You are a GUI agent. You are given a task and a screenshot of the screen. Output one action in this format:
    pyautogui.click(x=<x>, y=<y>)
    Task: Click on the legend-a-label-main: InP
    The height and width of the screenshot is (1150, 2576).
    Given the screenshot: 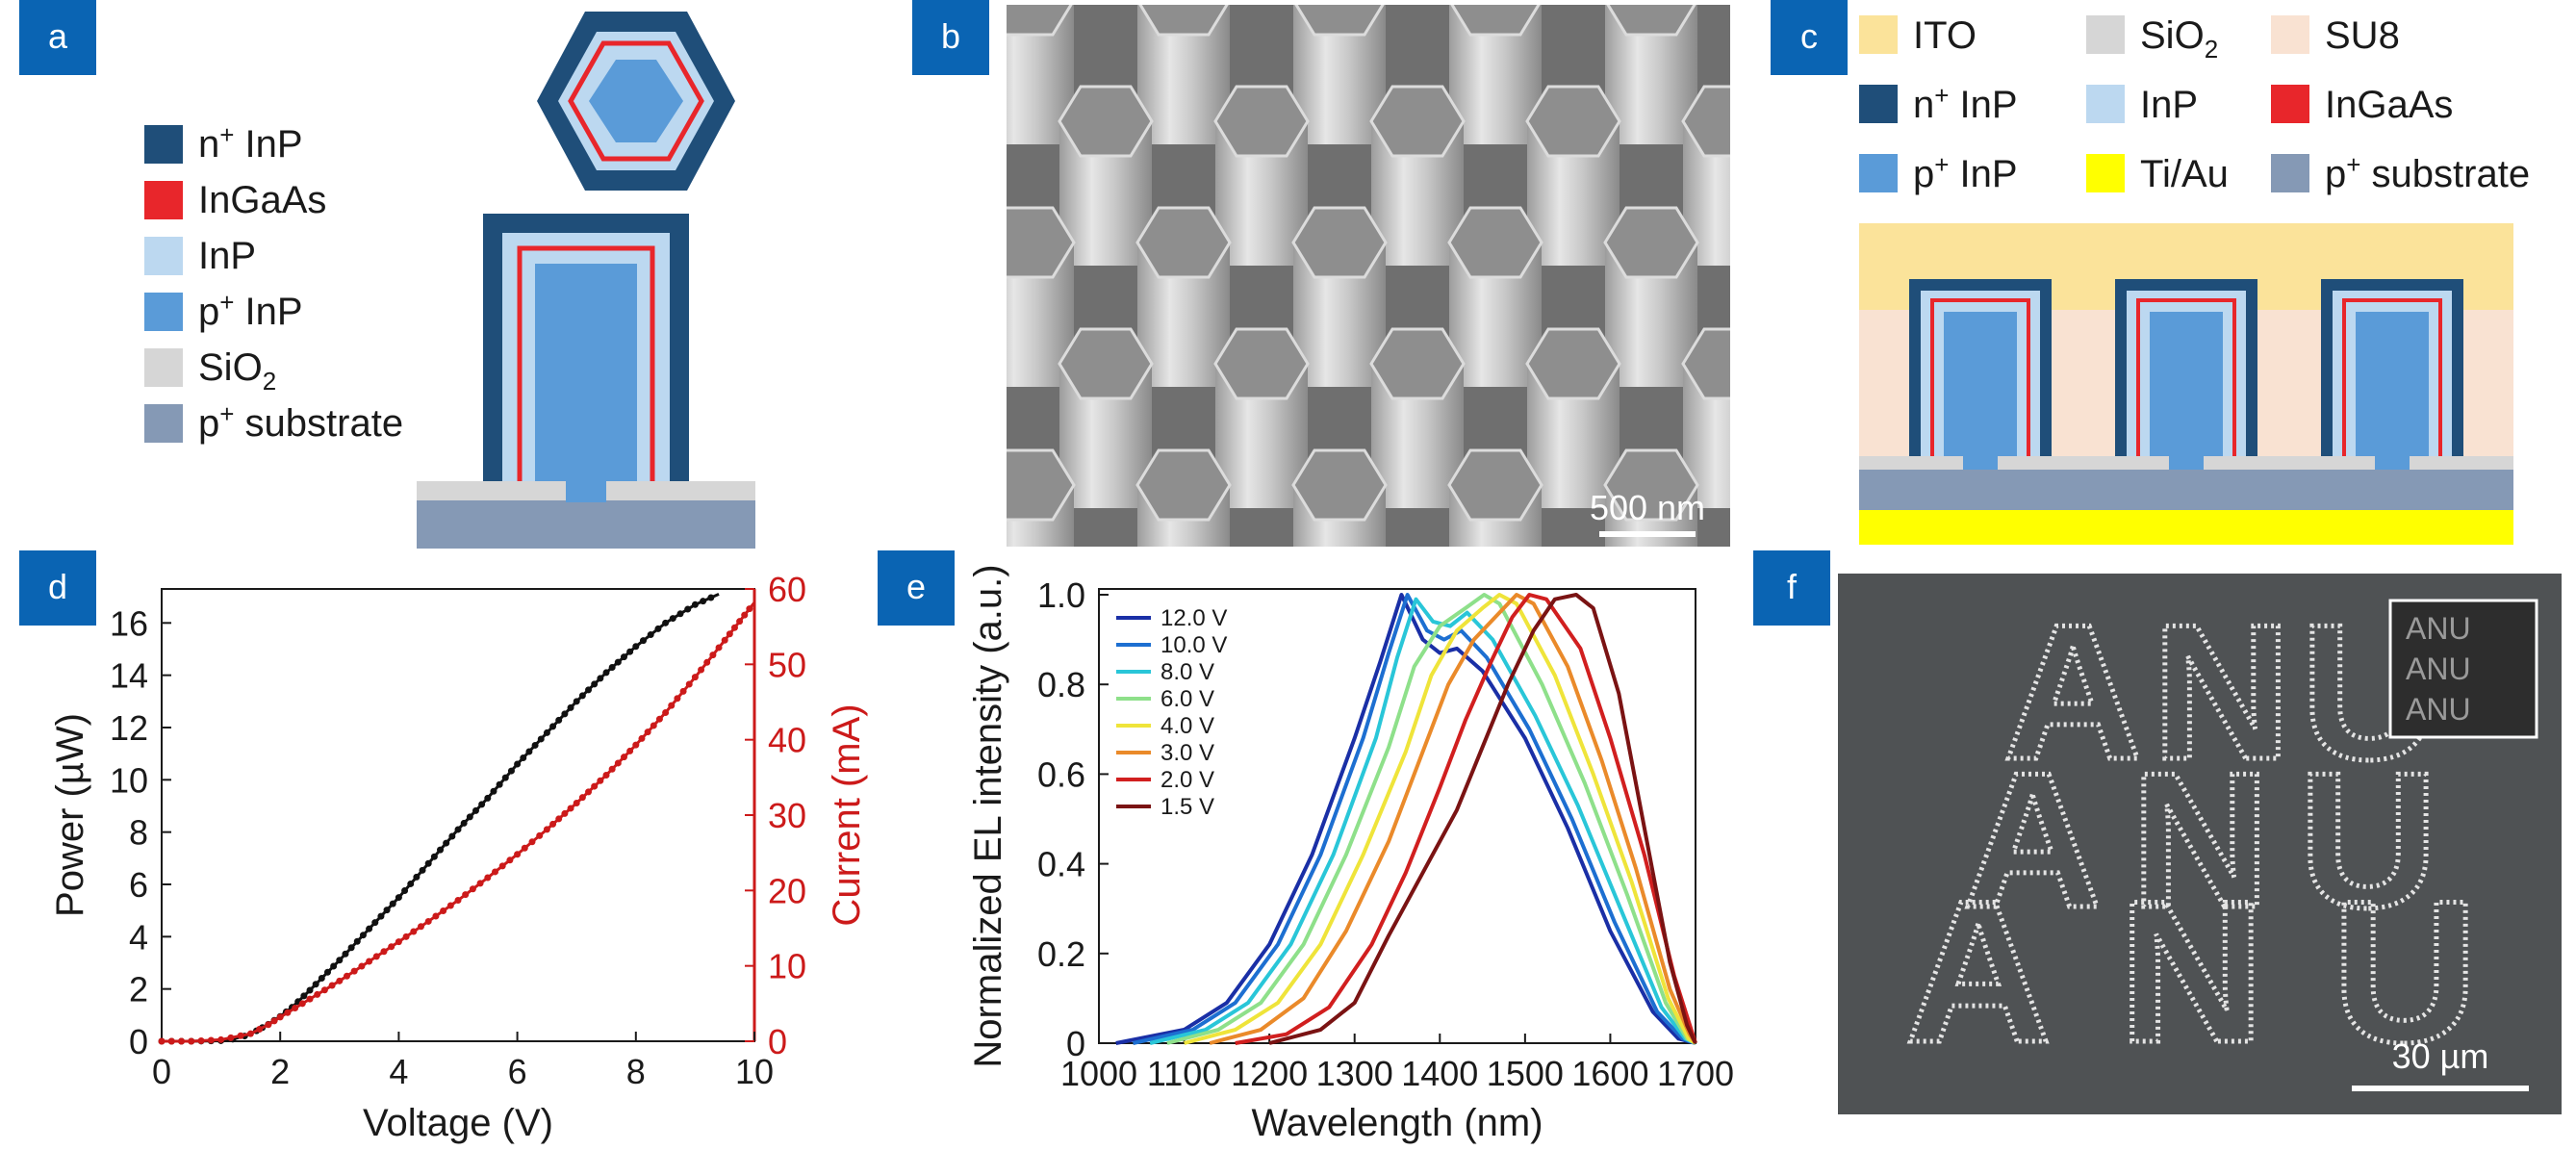 What is the action you would take?
    pyautogui.click(x=227, y=256)
    